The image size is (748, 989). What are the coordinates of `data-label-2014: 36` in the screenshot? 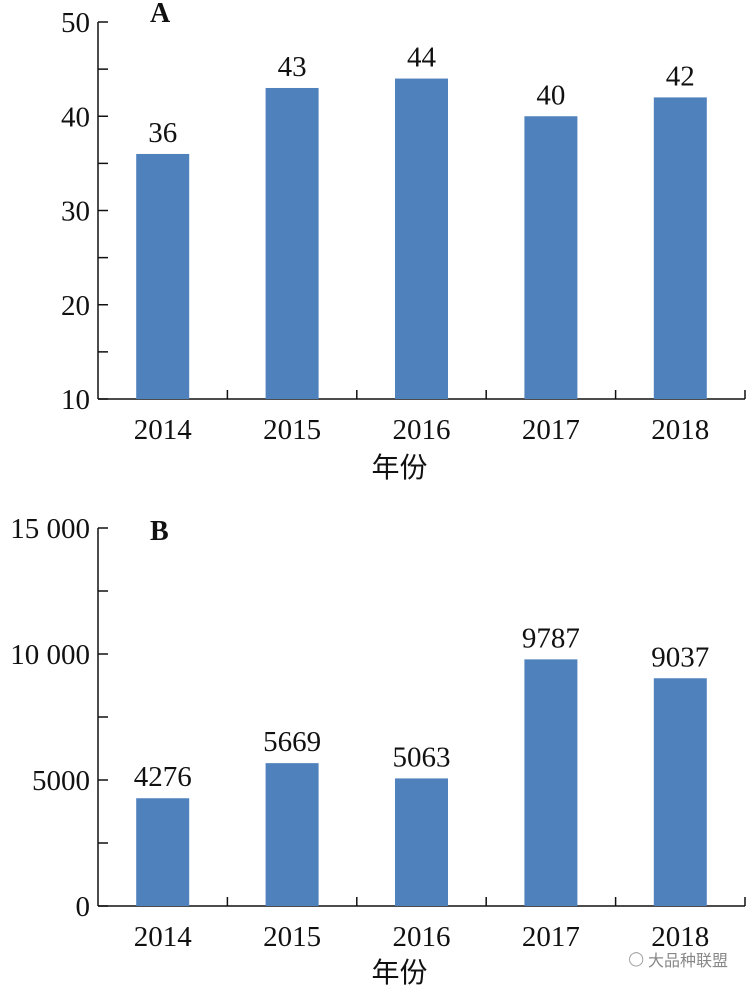 It's located at (162, 133).